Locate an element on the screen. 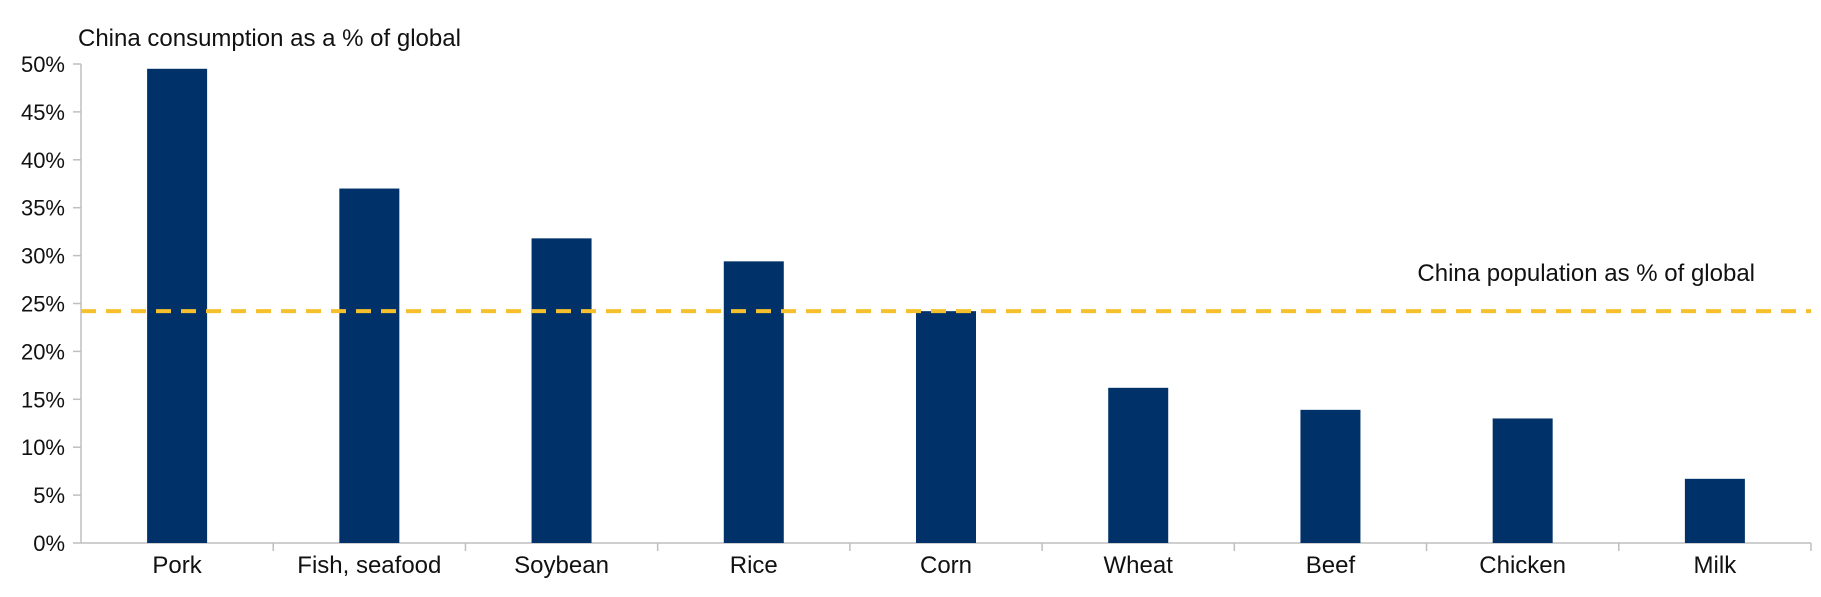  y-tick-label: 35% is located at coordinates (43, 208).